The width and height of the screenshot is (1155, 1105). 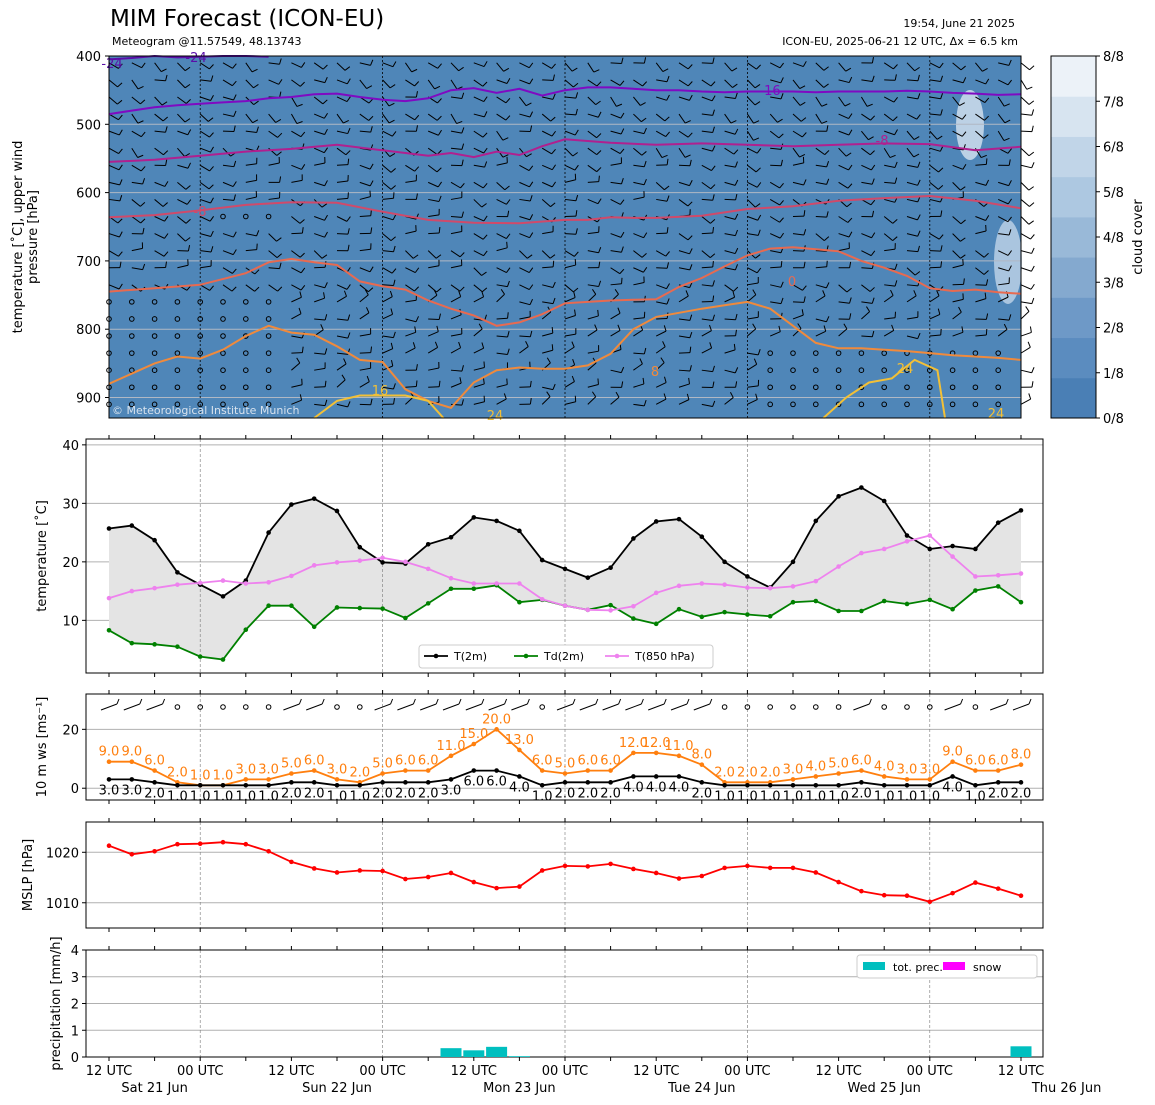 I want to click on mslp-point, so click(x=679, y=878).